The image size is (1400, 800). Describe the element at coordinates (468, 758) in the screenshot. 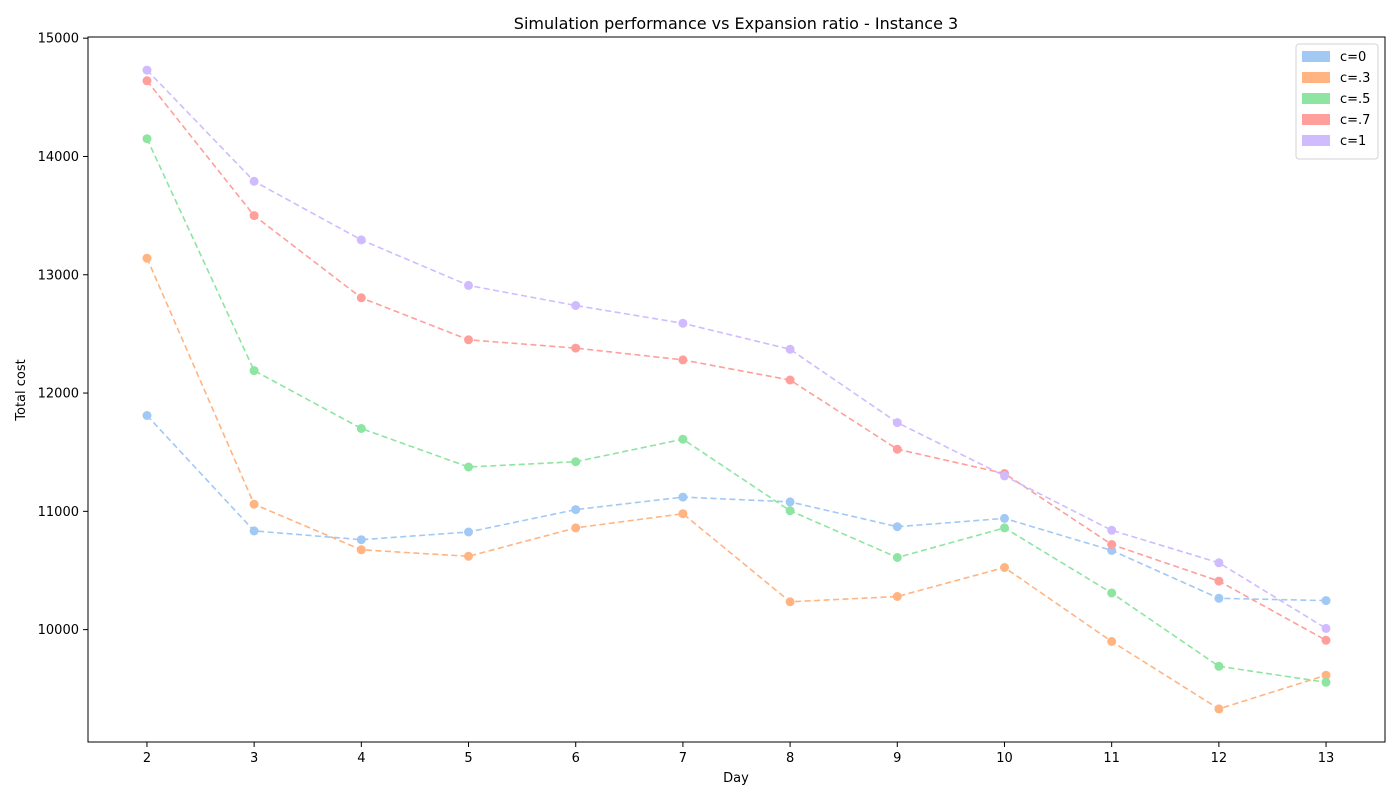

I see `x-tick-label: 5` at that location.